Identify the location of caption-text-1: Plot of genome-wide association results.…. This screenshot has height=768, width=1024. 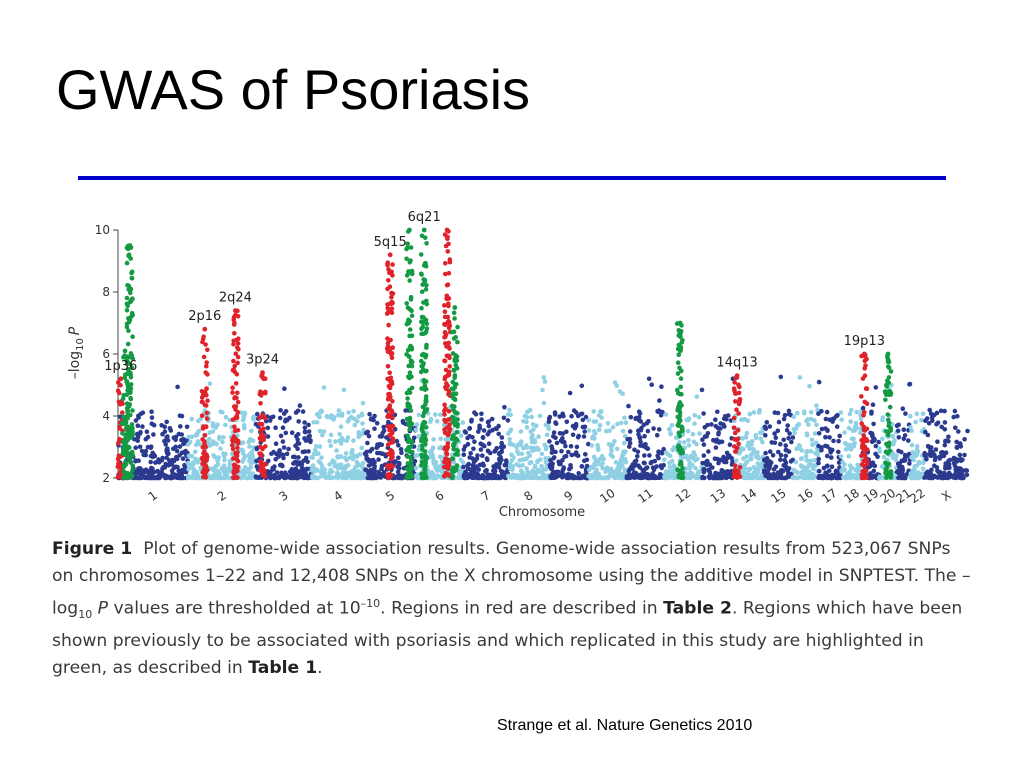
(511, 579).